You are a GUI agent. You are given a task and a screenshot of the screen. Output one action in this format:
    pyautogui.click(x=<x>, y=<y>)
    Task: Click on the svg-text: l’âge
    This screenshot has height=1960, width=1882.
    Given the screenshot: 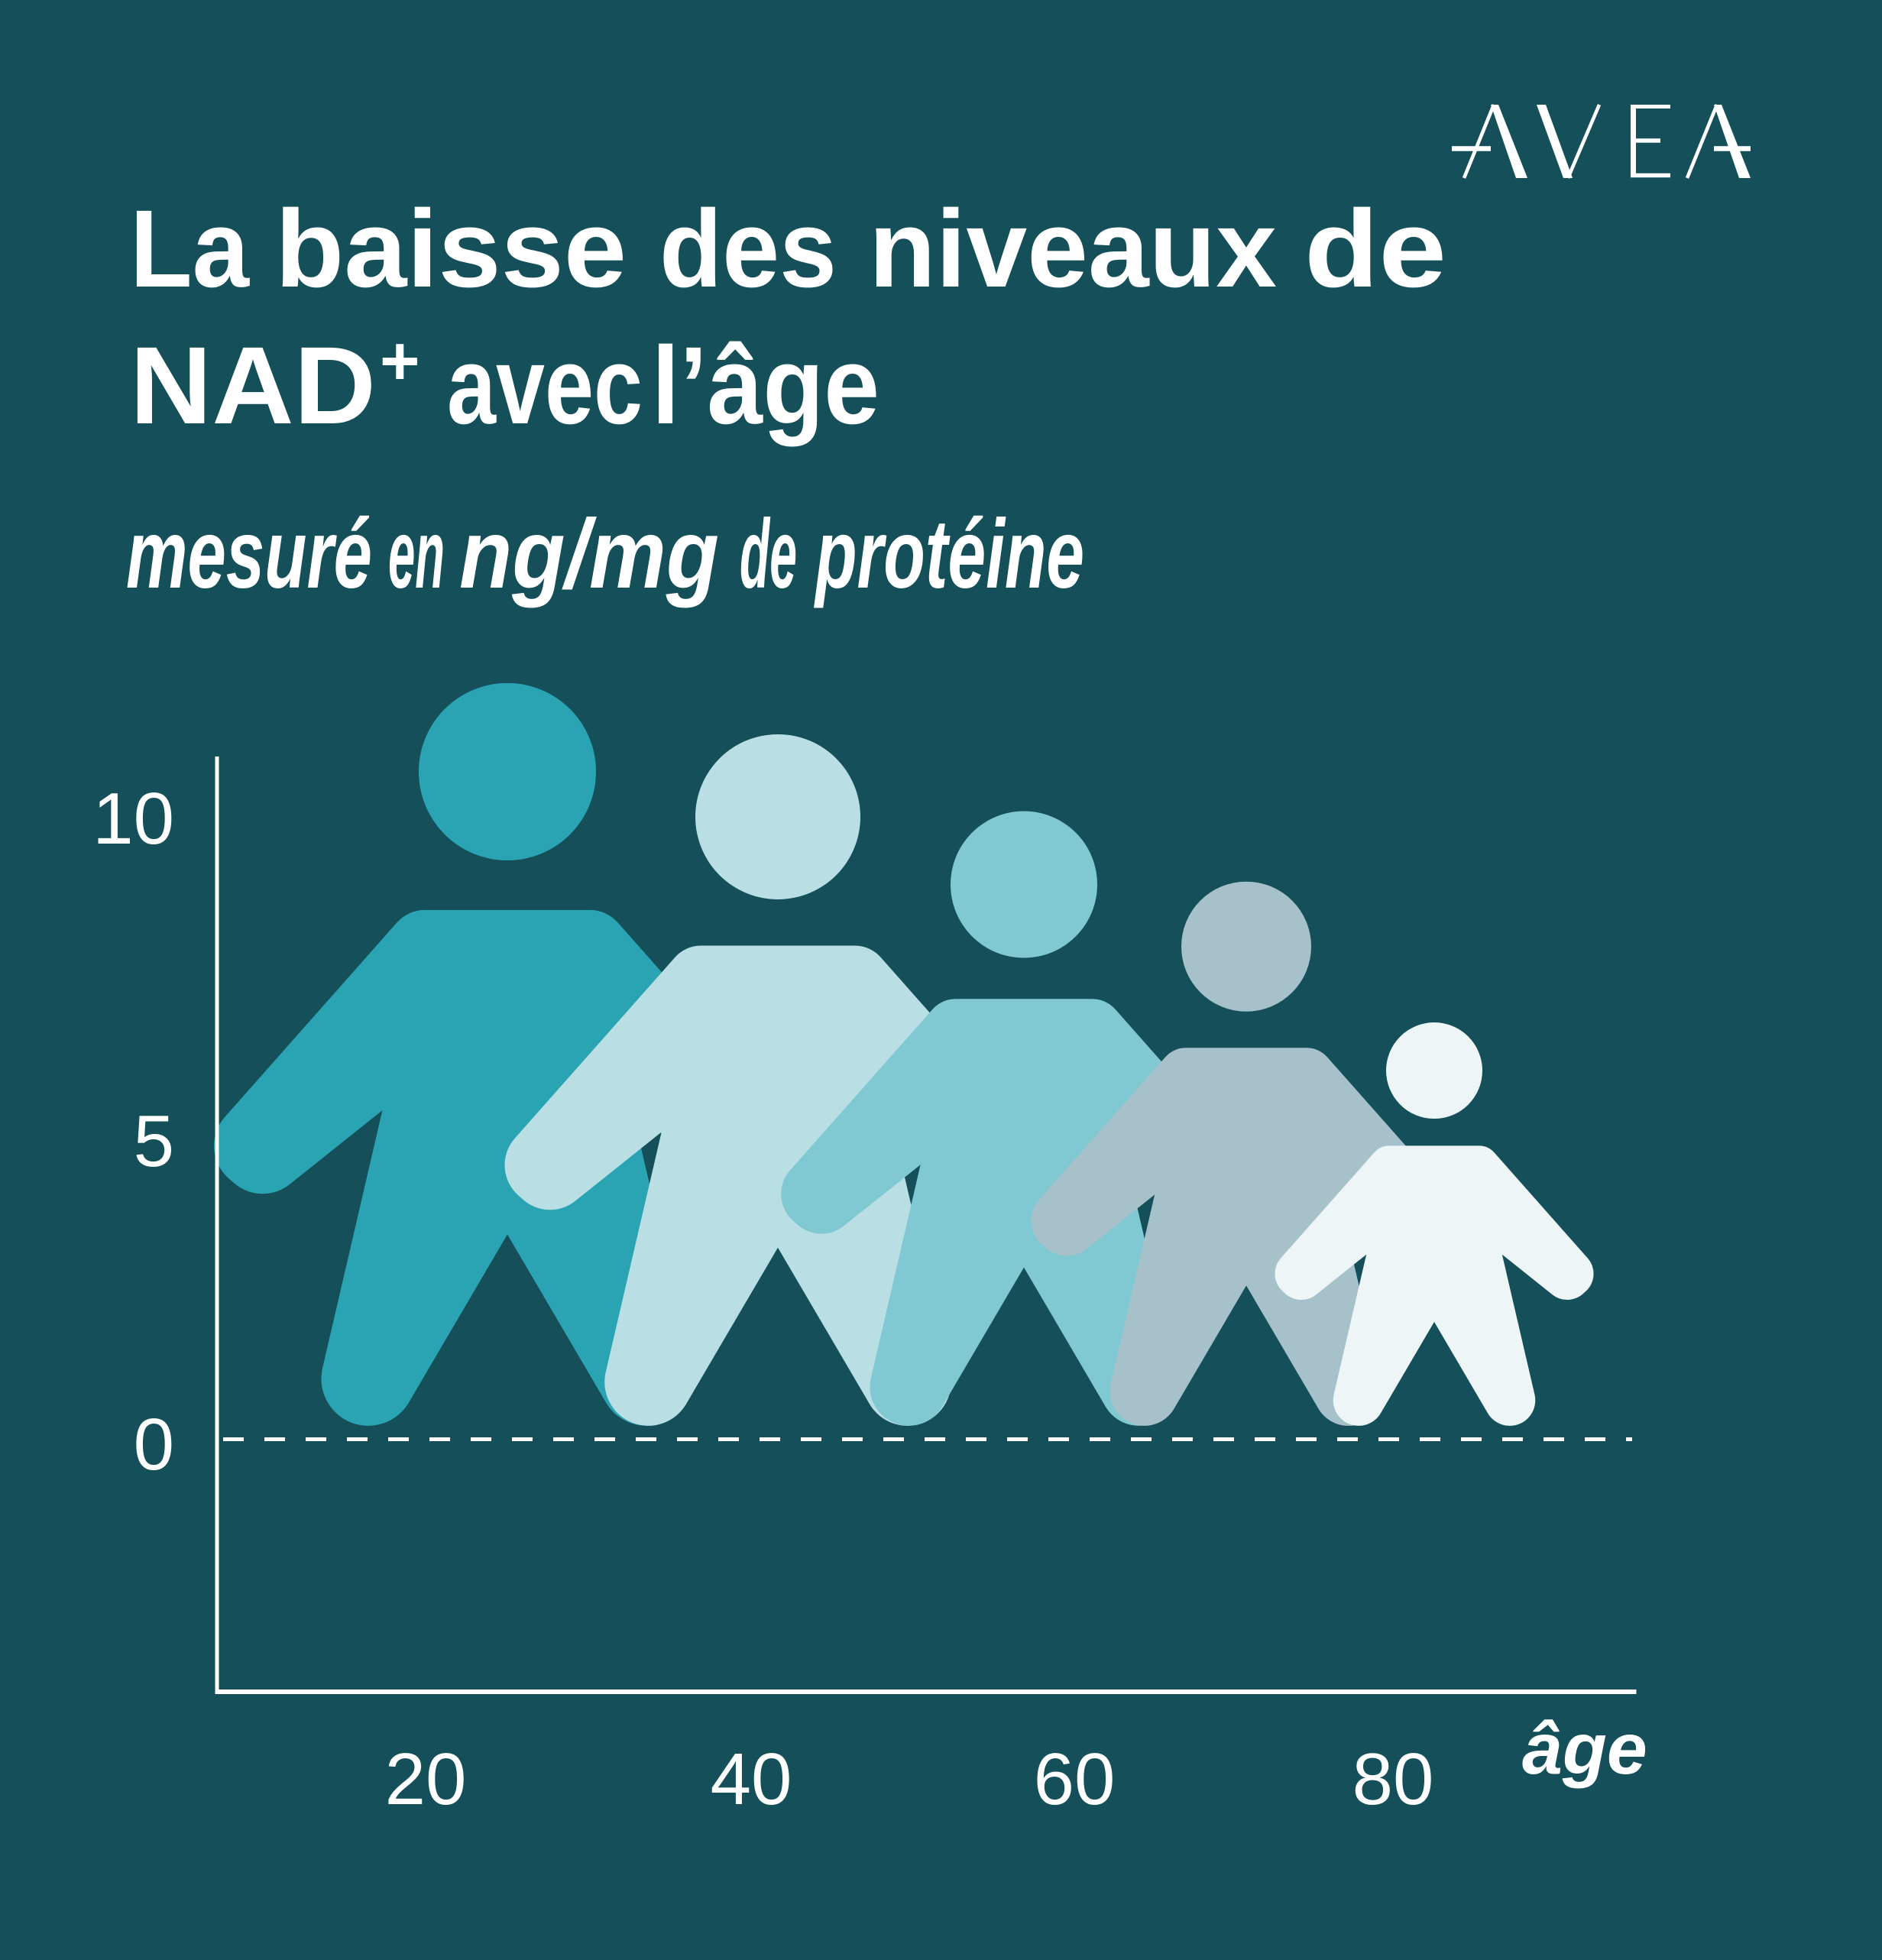 What is the action you would take?
    pyautogui.click(x=766, y=385)
    